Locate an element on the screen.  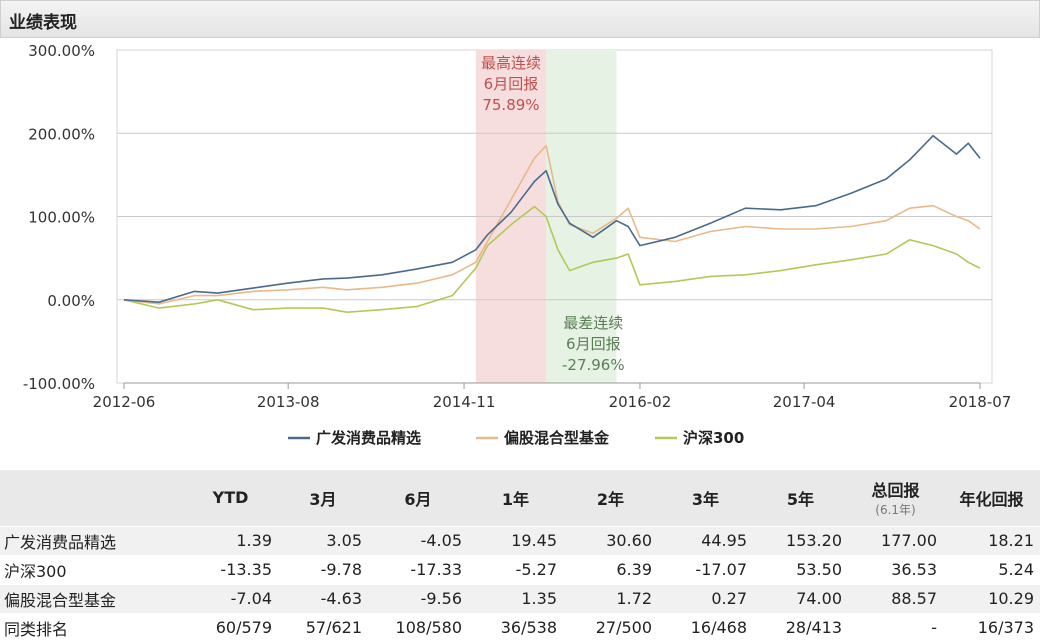
y-tick-label: 100.00% is located at coordinates (61, 218).